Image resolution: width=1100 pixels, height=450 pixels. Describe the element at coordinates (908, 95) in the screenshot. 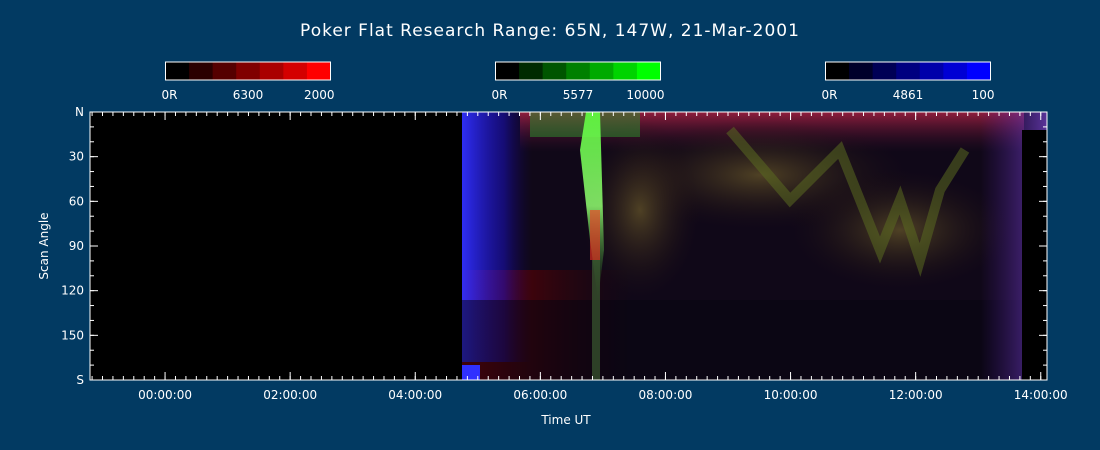

I see `colorbar-wavelength-label: 4861` at that location.